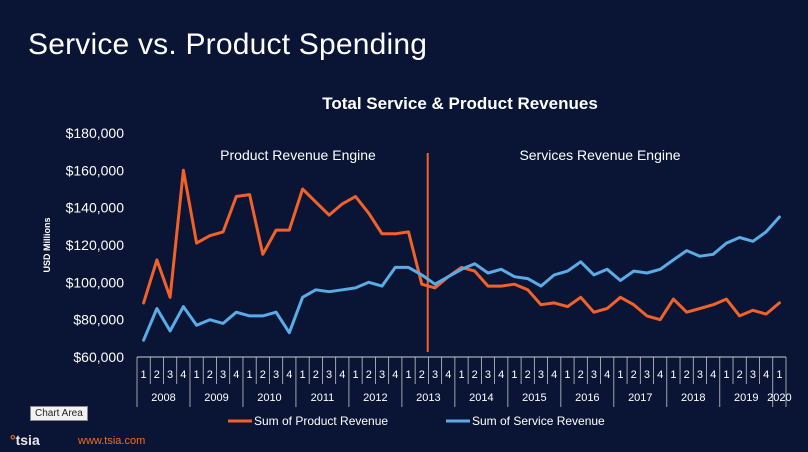  What do you see at coordinates (599, 155) in the screenshot?
I see `annotation-services-engine: Services Revenue Engine` at bounding box center [599, 155].